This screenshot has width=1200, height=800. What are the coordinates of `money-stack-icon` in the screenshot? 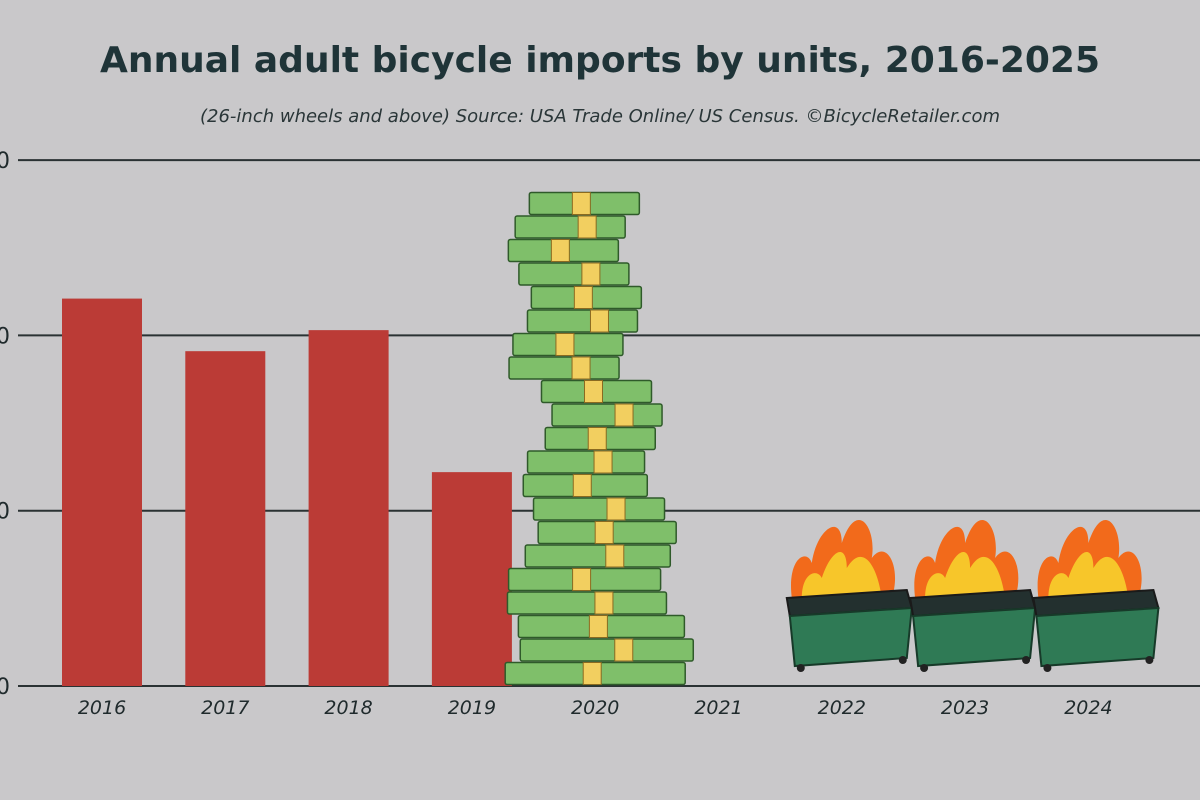 It's located at (599, 438).